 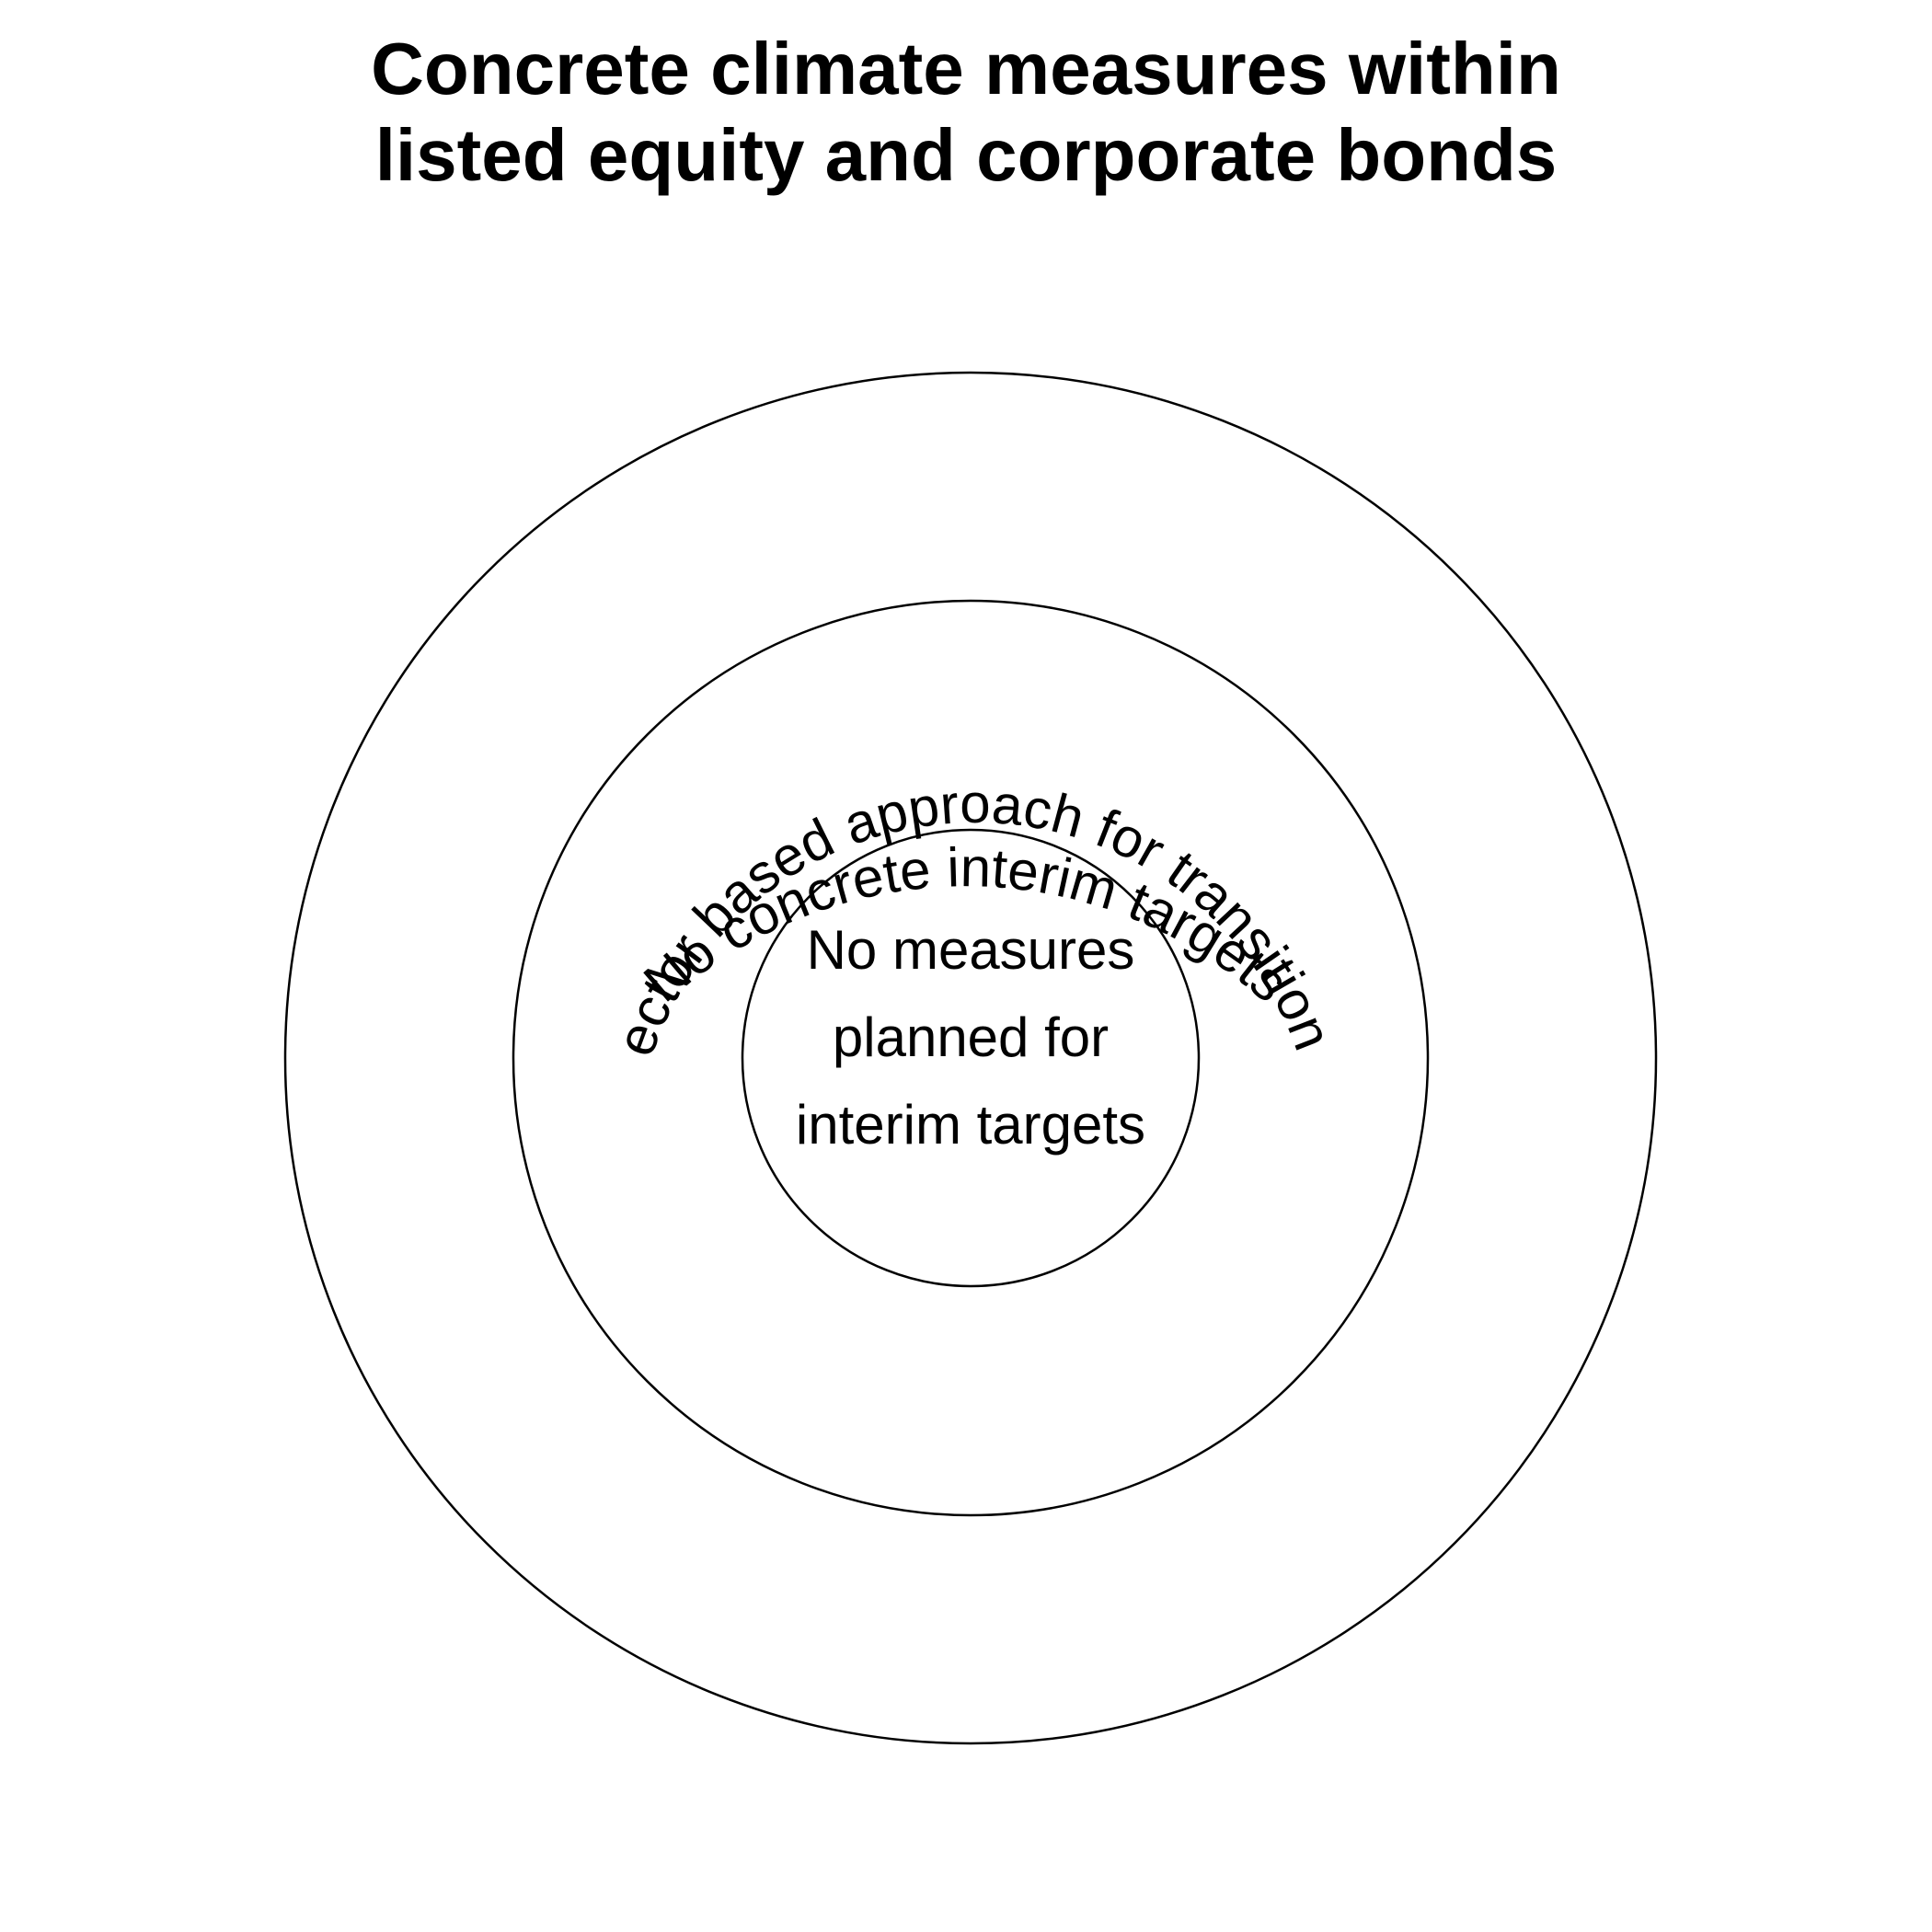 I want to click on title-line-1: Concrete climate measures within, so click(x=966, y=68).